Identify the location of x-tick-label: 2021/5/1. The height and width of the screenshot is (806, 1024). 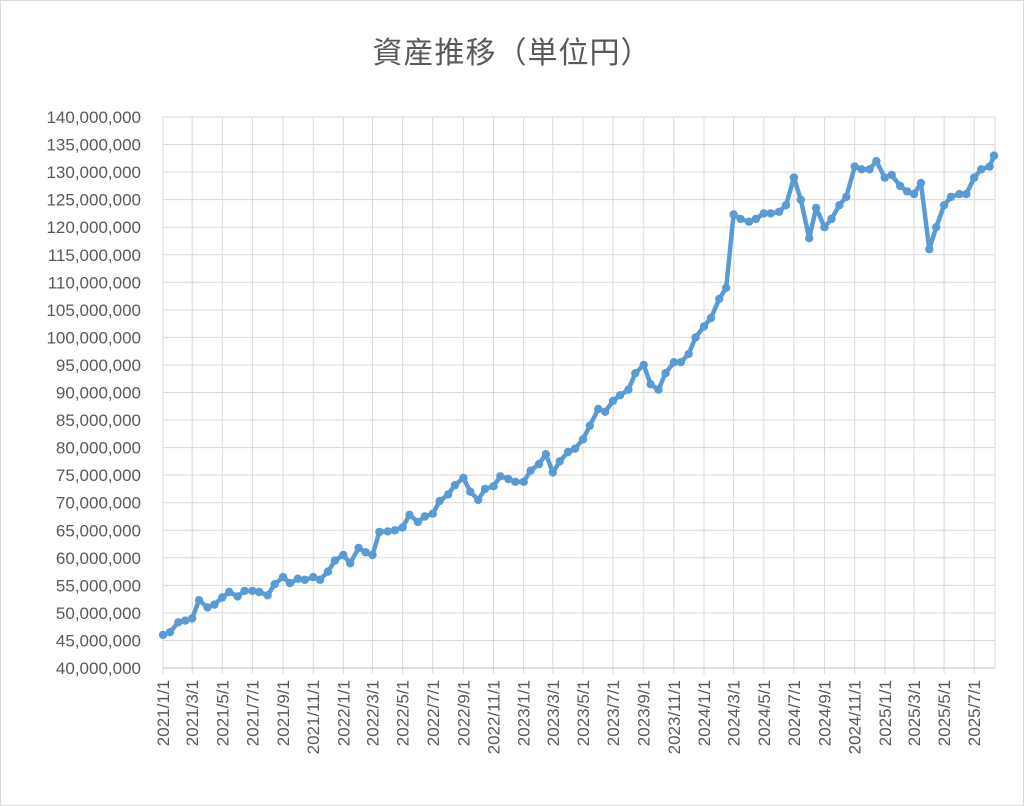
(222, 713).